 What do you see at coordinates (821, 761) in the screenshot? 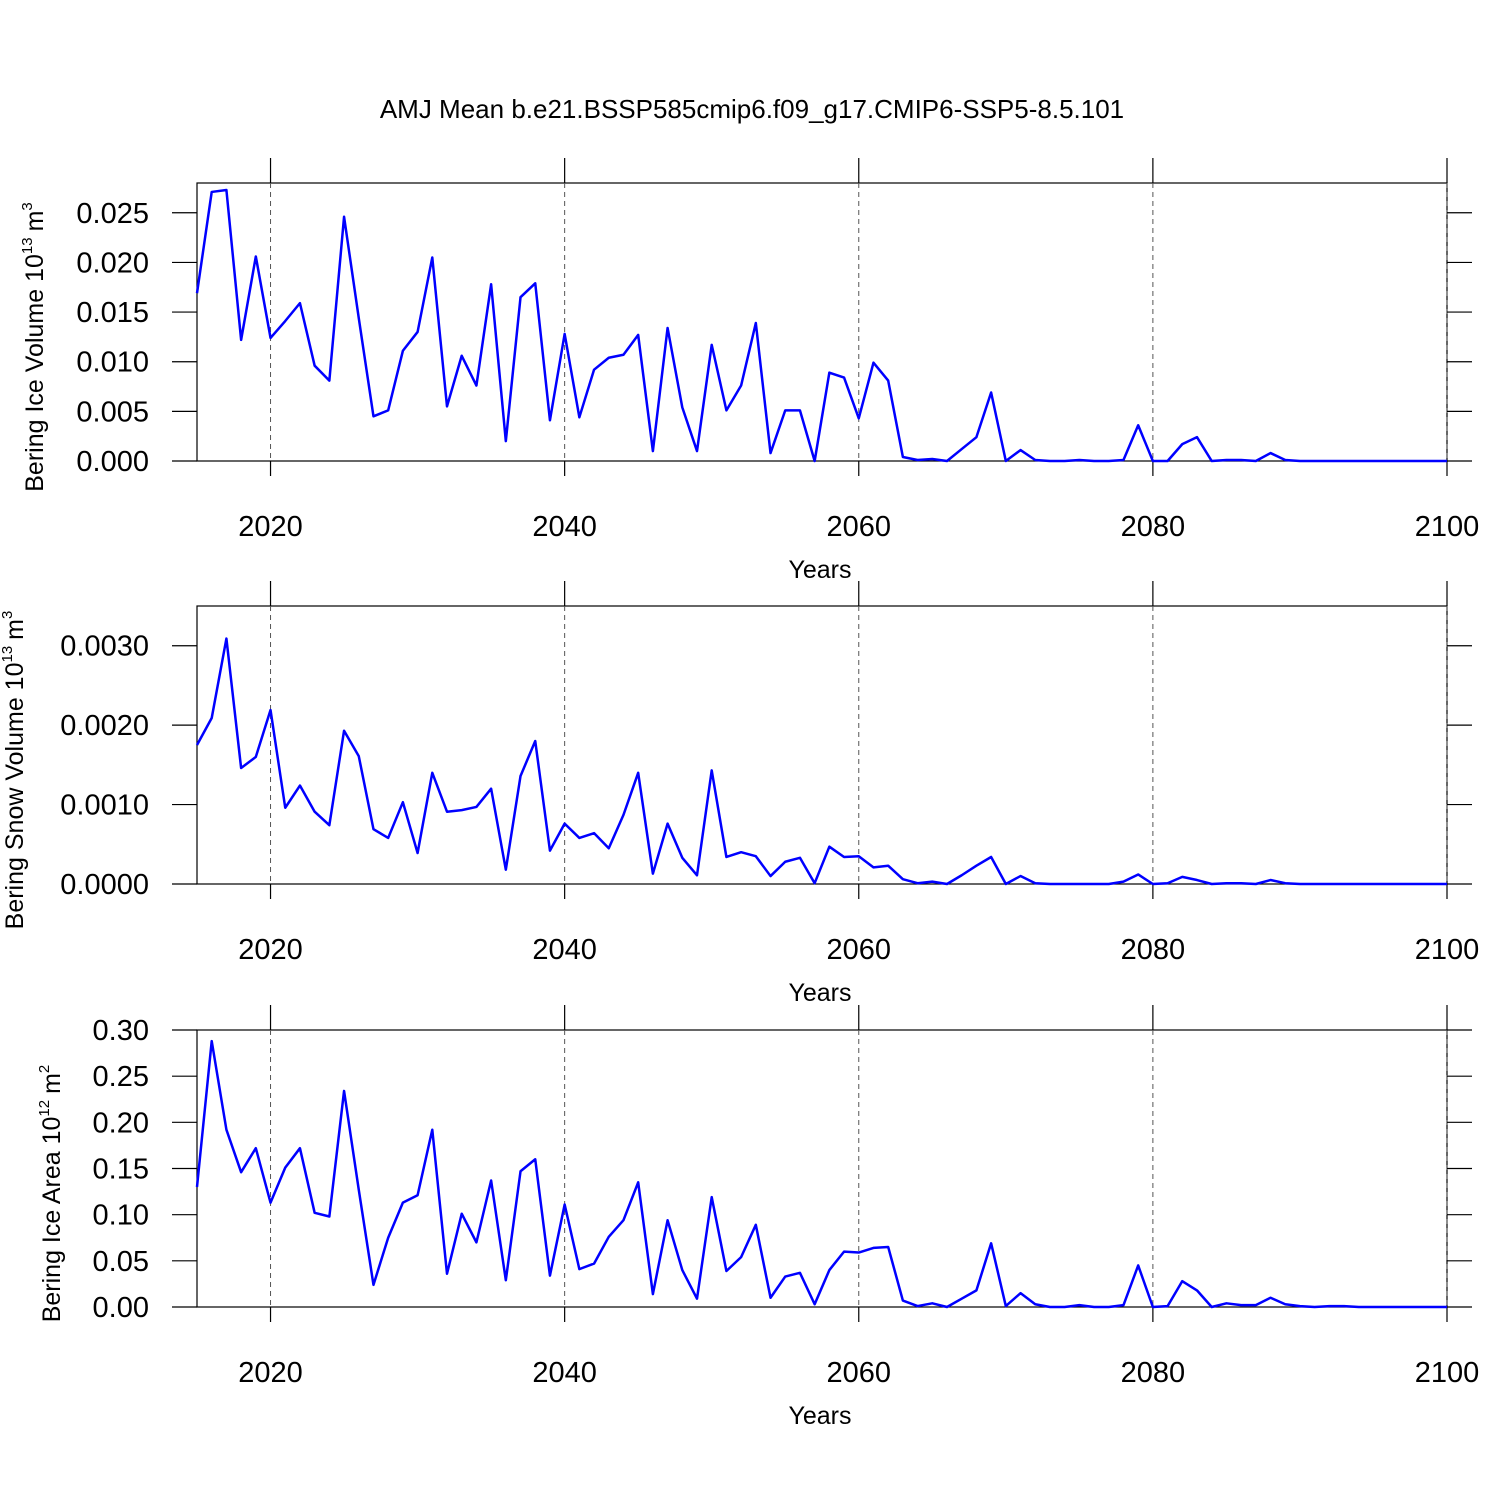
I see `data-line` at bounding box center [821, 761].